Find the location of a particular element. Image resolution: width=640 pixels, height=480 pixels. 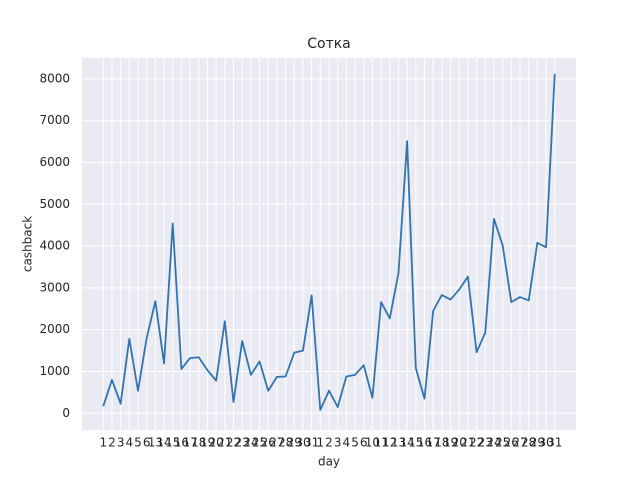

y-tick-label: 2000 is located at coordinates (54, 329).